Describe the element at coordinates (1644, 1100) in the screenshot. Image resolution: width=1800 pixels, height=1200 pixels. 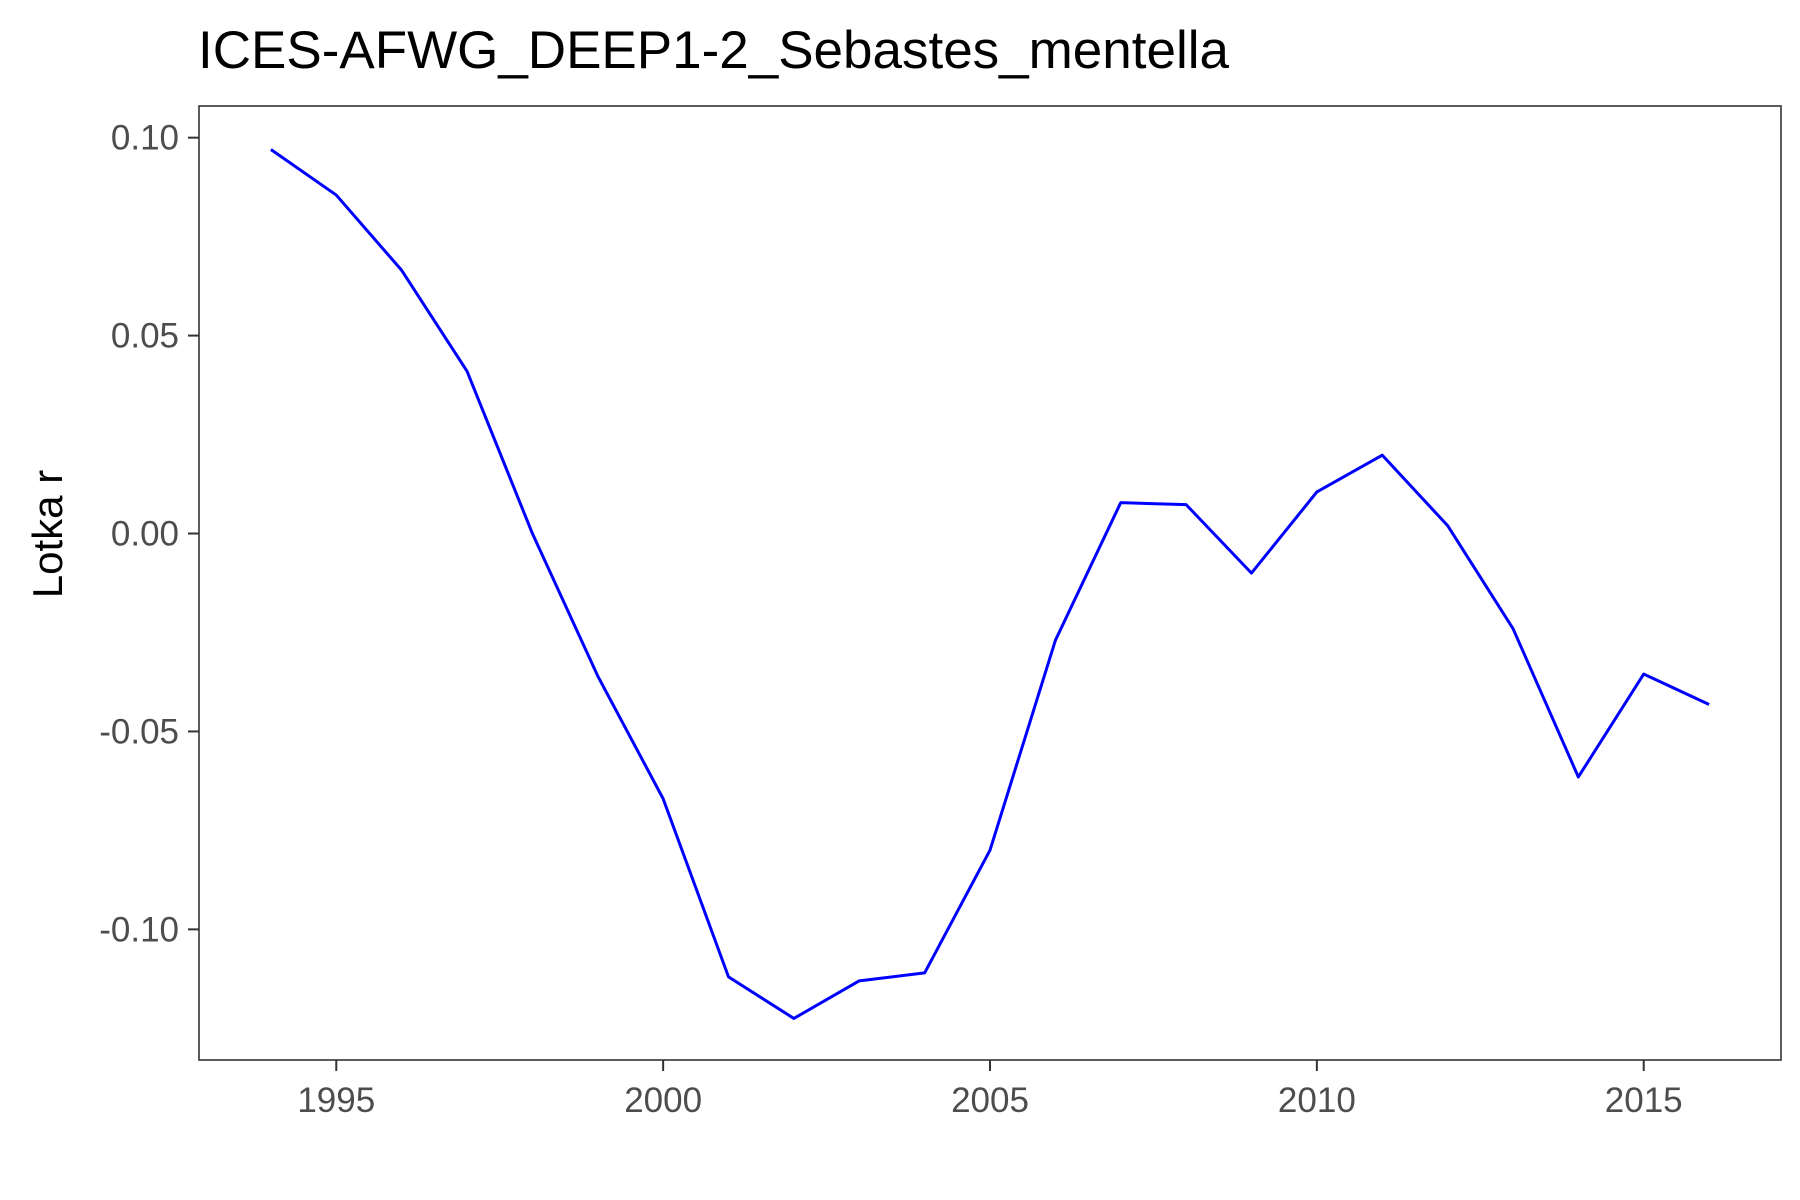
I see `x-tick-label: 2015` at that location.